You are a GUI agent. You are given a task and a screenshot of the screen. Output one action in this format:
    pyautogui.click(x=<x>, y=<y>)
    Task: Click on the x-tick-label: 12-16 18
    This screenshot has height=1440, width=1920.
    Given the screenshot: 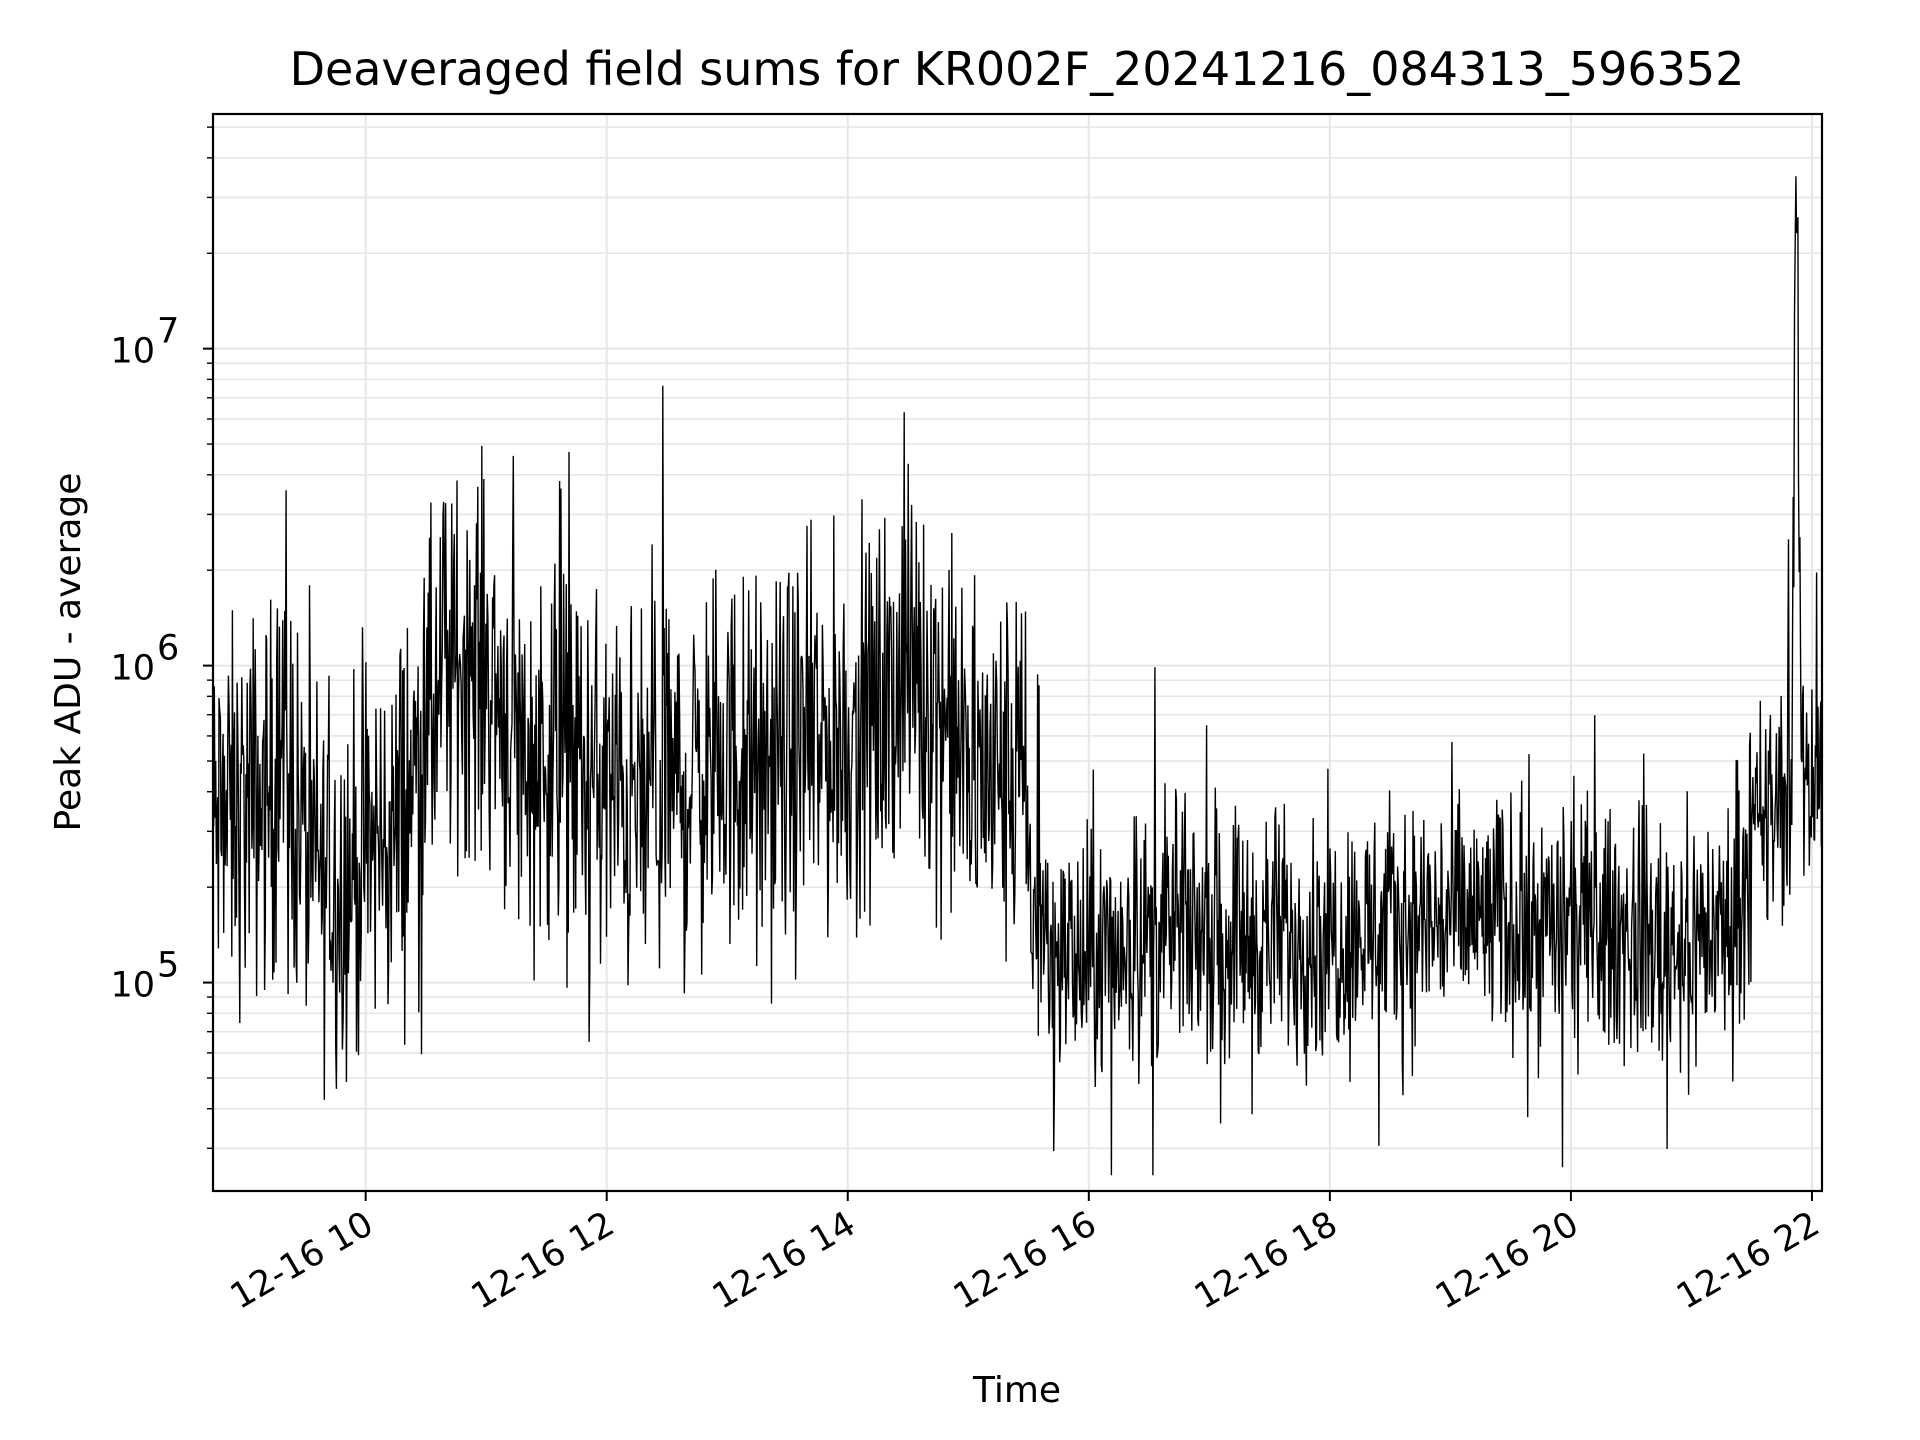 What is the action you would take?
    pyautogui.click(x=1266, y=1260)
    